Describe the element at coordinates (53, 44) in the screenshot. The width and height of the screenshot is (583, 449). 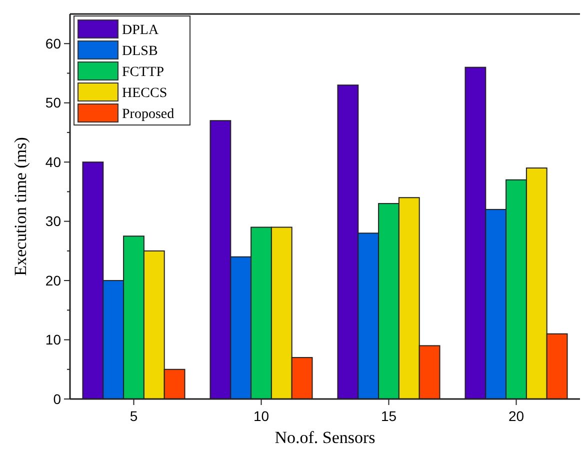
I see `y-tick-label: 60` at that location.